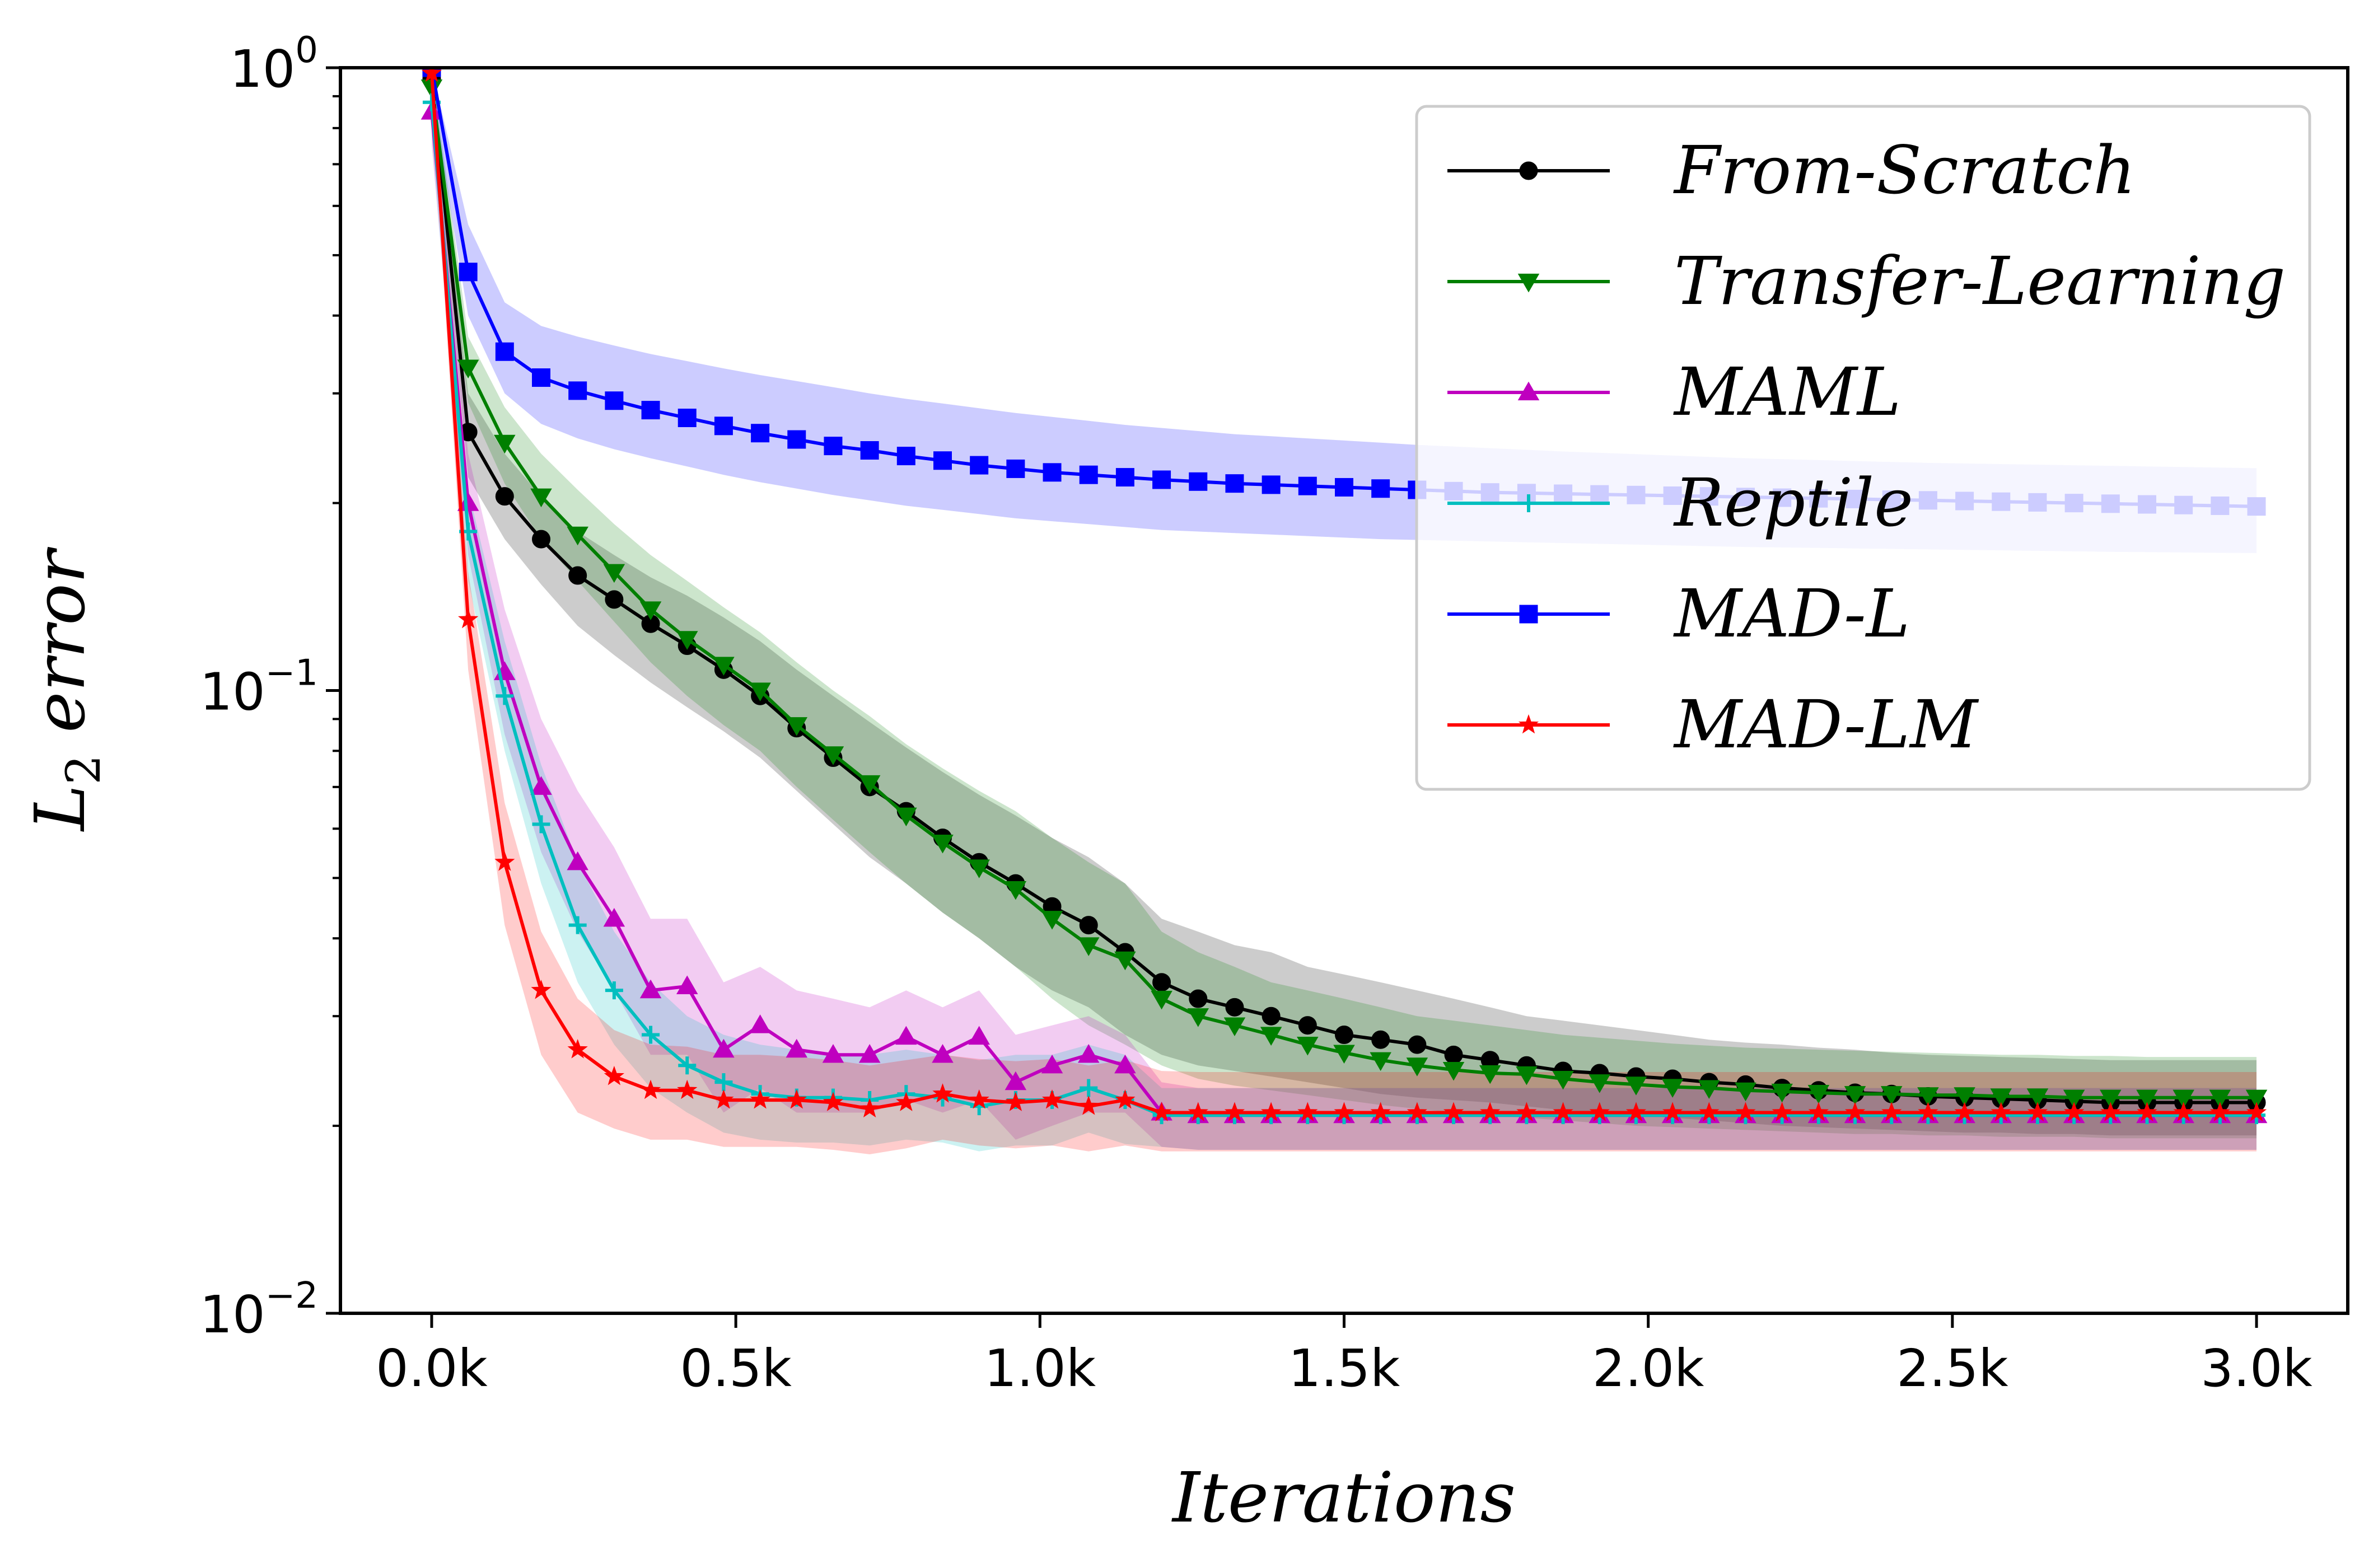 Image resolution: width=2378 pixels, height=1568 pixels. I want to click on legend-label: MAD-LM, so click(1826, 724).